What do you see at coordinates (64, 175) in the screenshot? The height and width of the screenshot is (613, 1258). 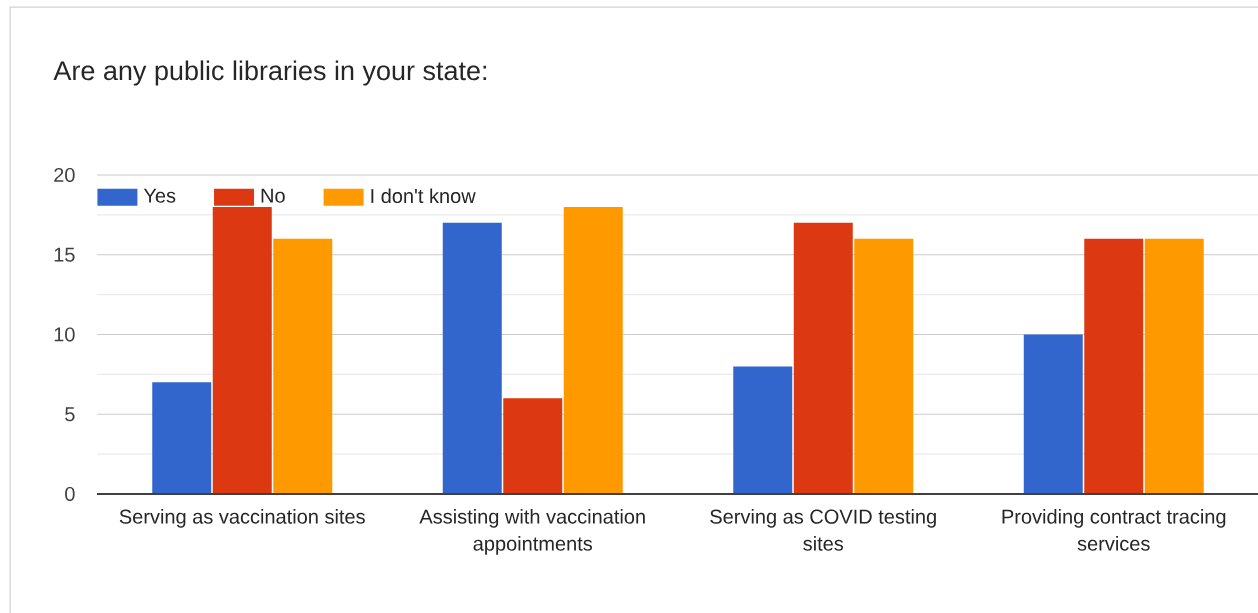 I see `y-tick-label: 20` at bounding box center [64, 175].